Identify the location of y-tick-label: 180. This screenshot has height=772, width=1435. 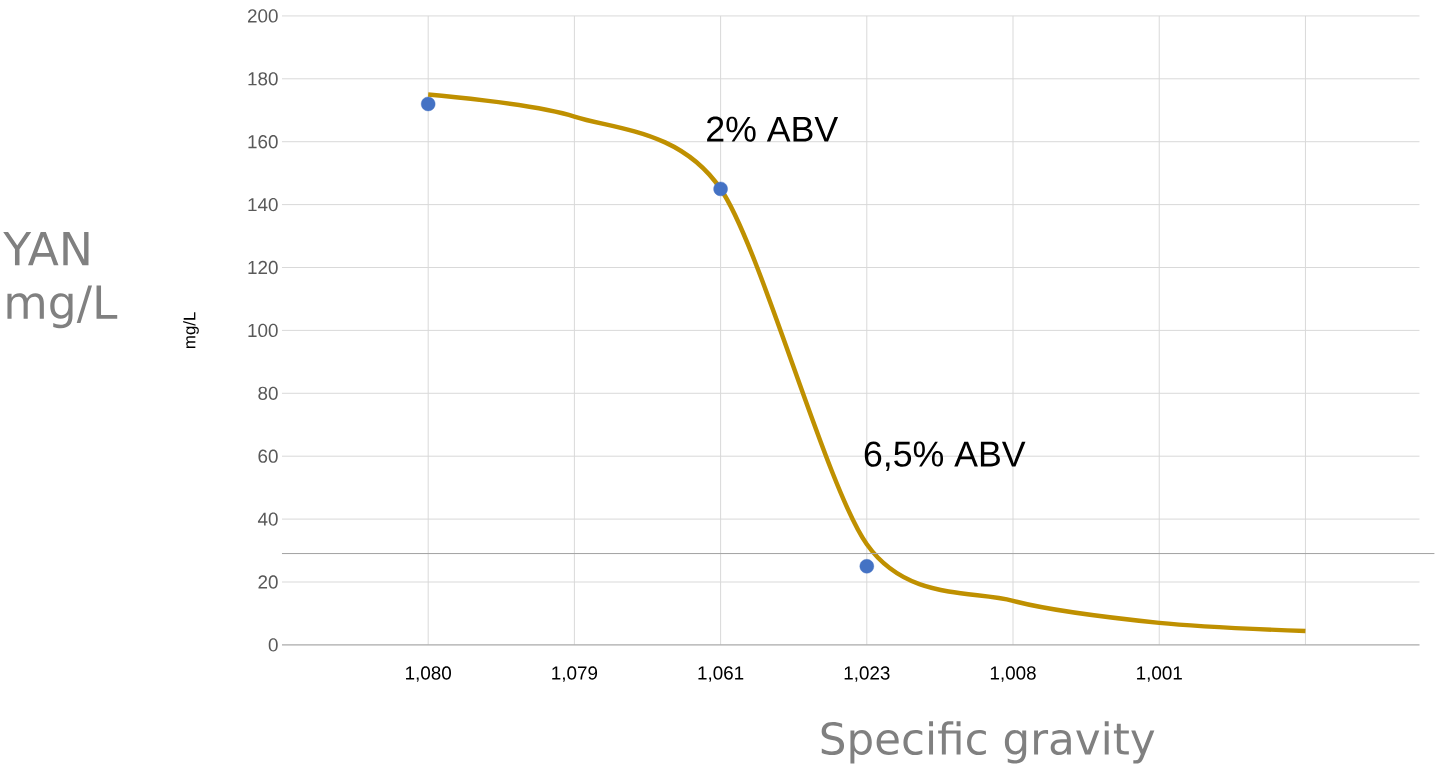
(263, 78).